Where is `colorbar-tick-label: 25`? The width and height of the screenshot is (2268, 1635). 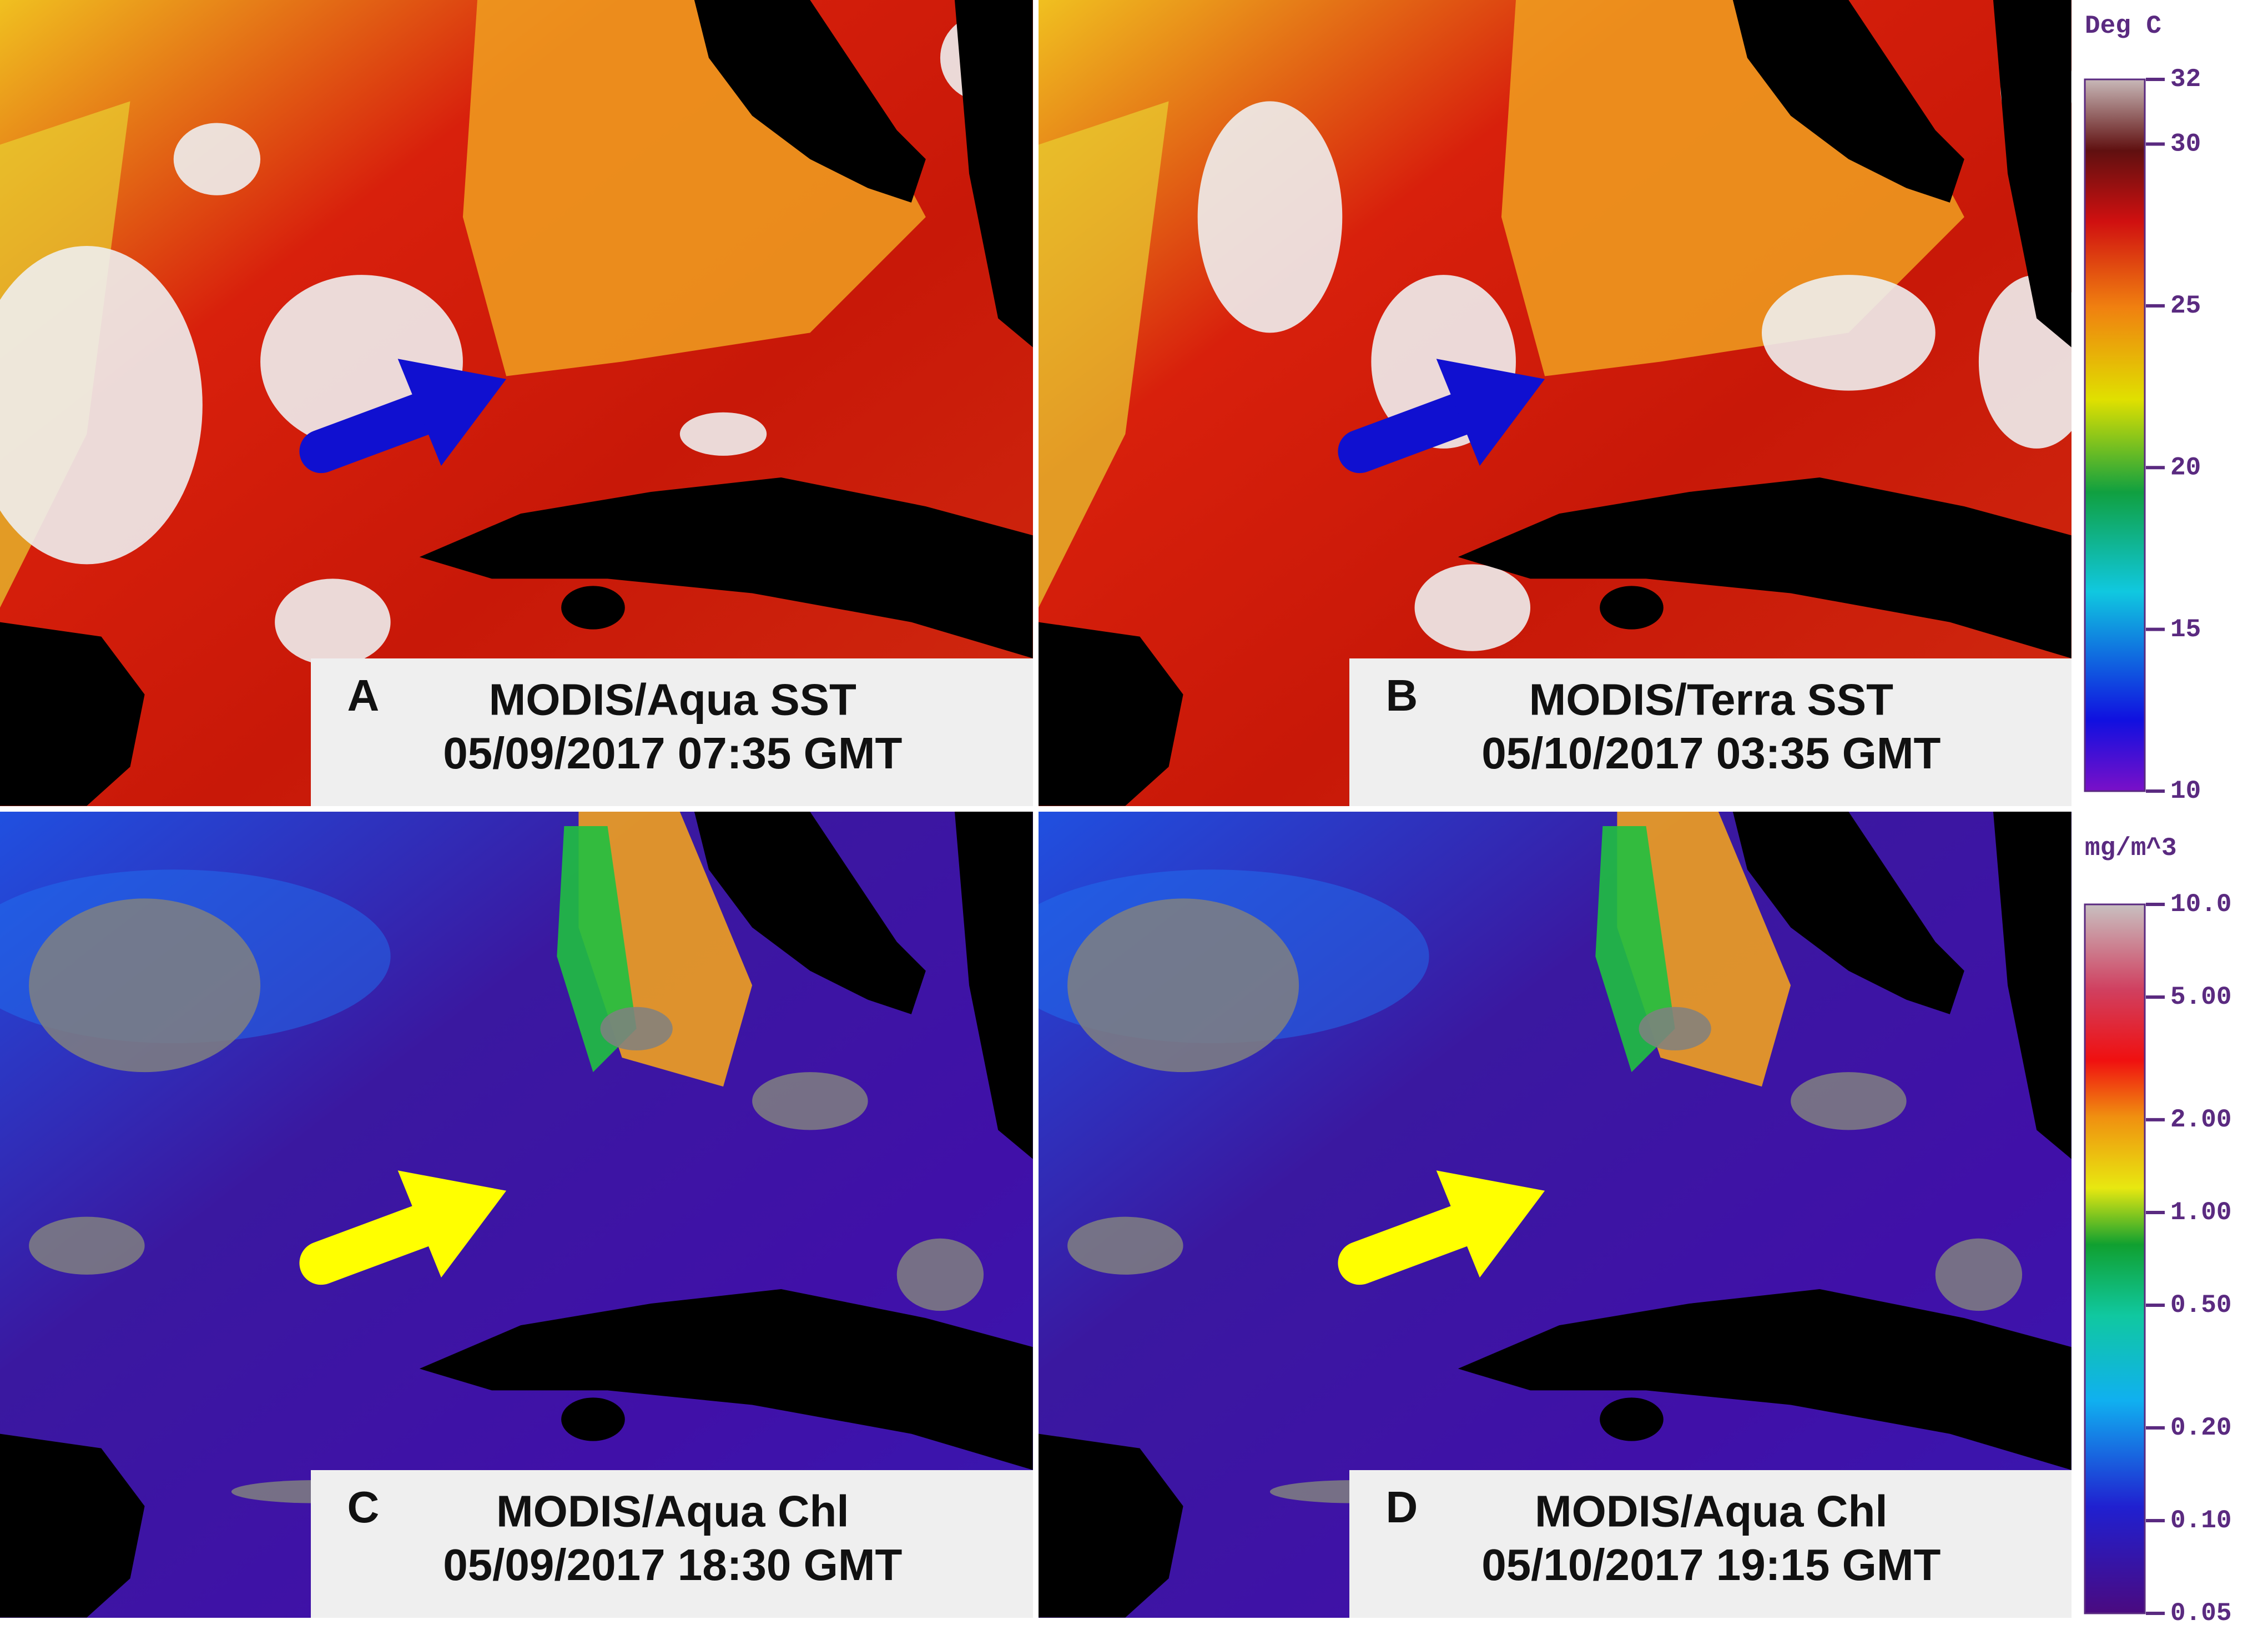 colorbar-tick-label: 25 is located at coordinates (2185, 305).